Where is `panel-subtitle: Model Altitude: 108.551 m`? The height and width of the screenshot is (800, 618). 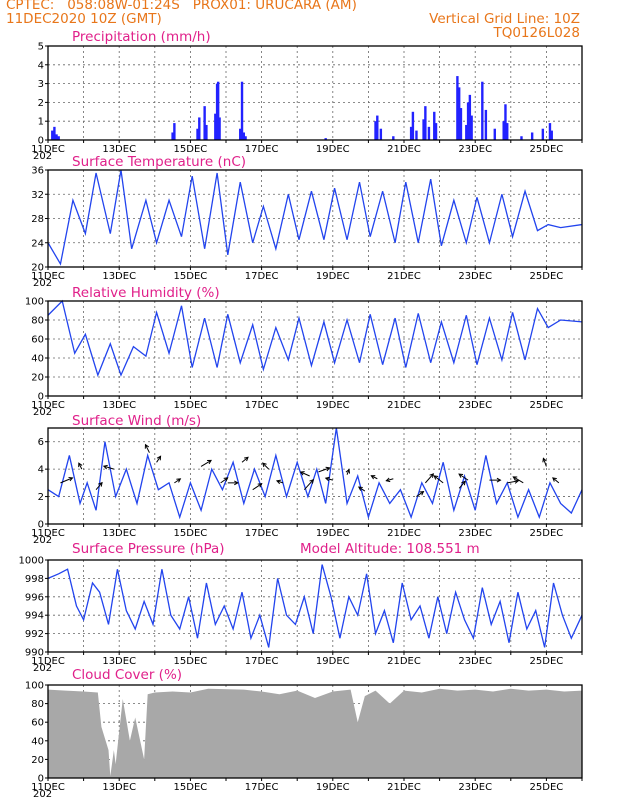
panel-subtitle: Model Altitude: 108.551 m is located at coordinates (390, 549).